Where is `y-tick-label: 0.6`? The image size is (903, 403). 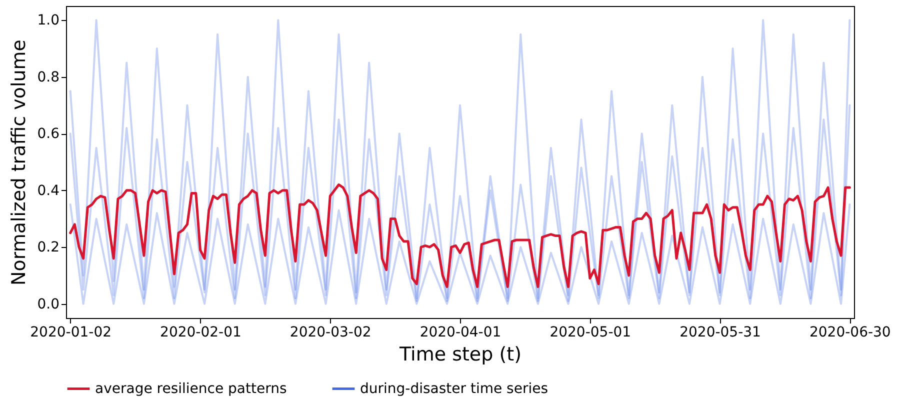 y-tick-label: 0.6 is located at coordinates (48, 134).